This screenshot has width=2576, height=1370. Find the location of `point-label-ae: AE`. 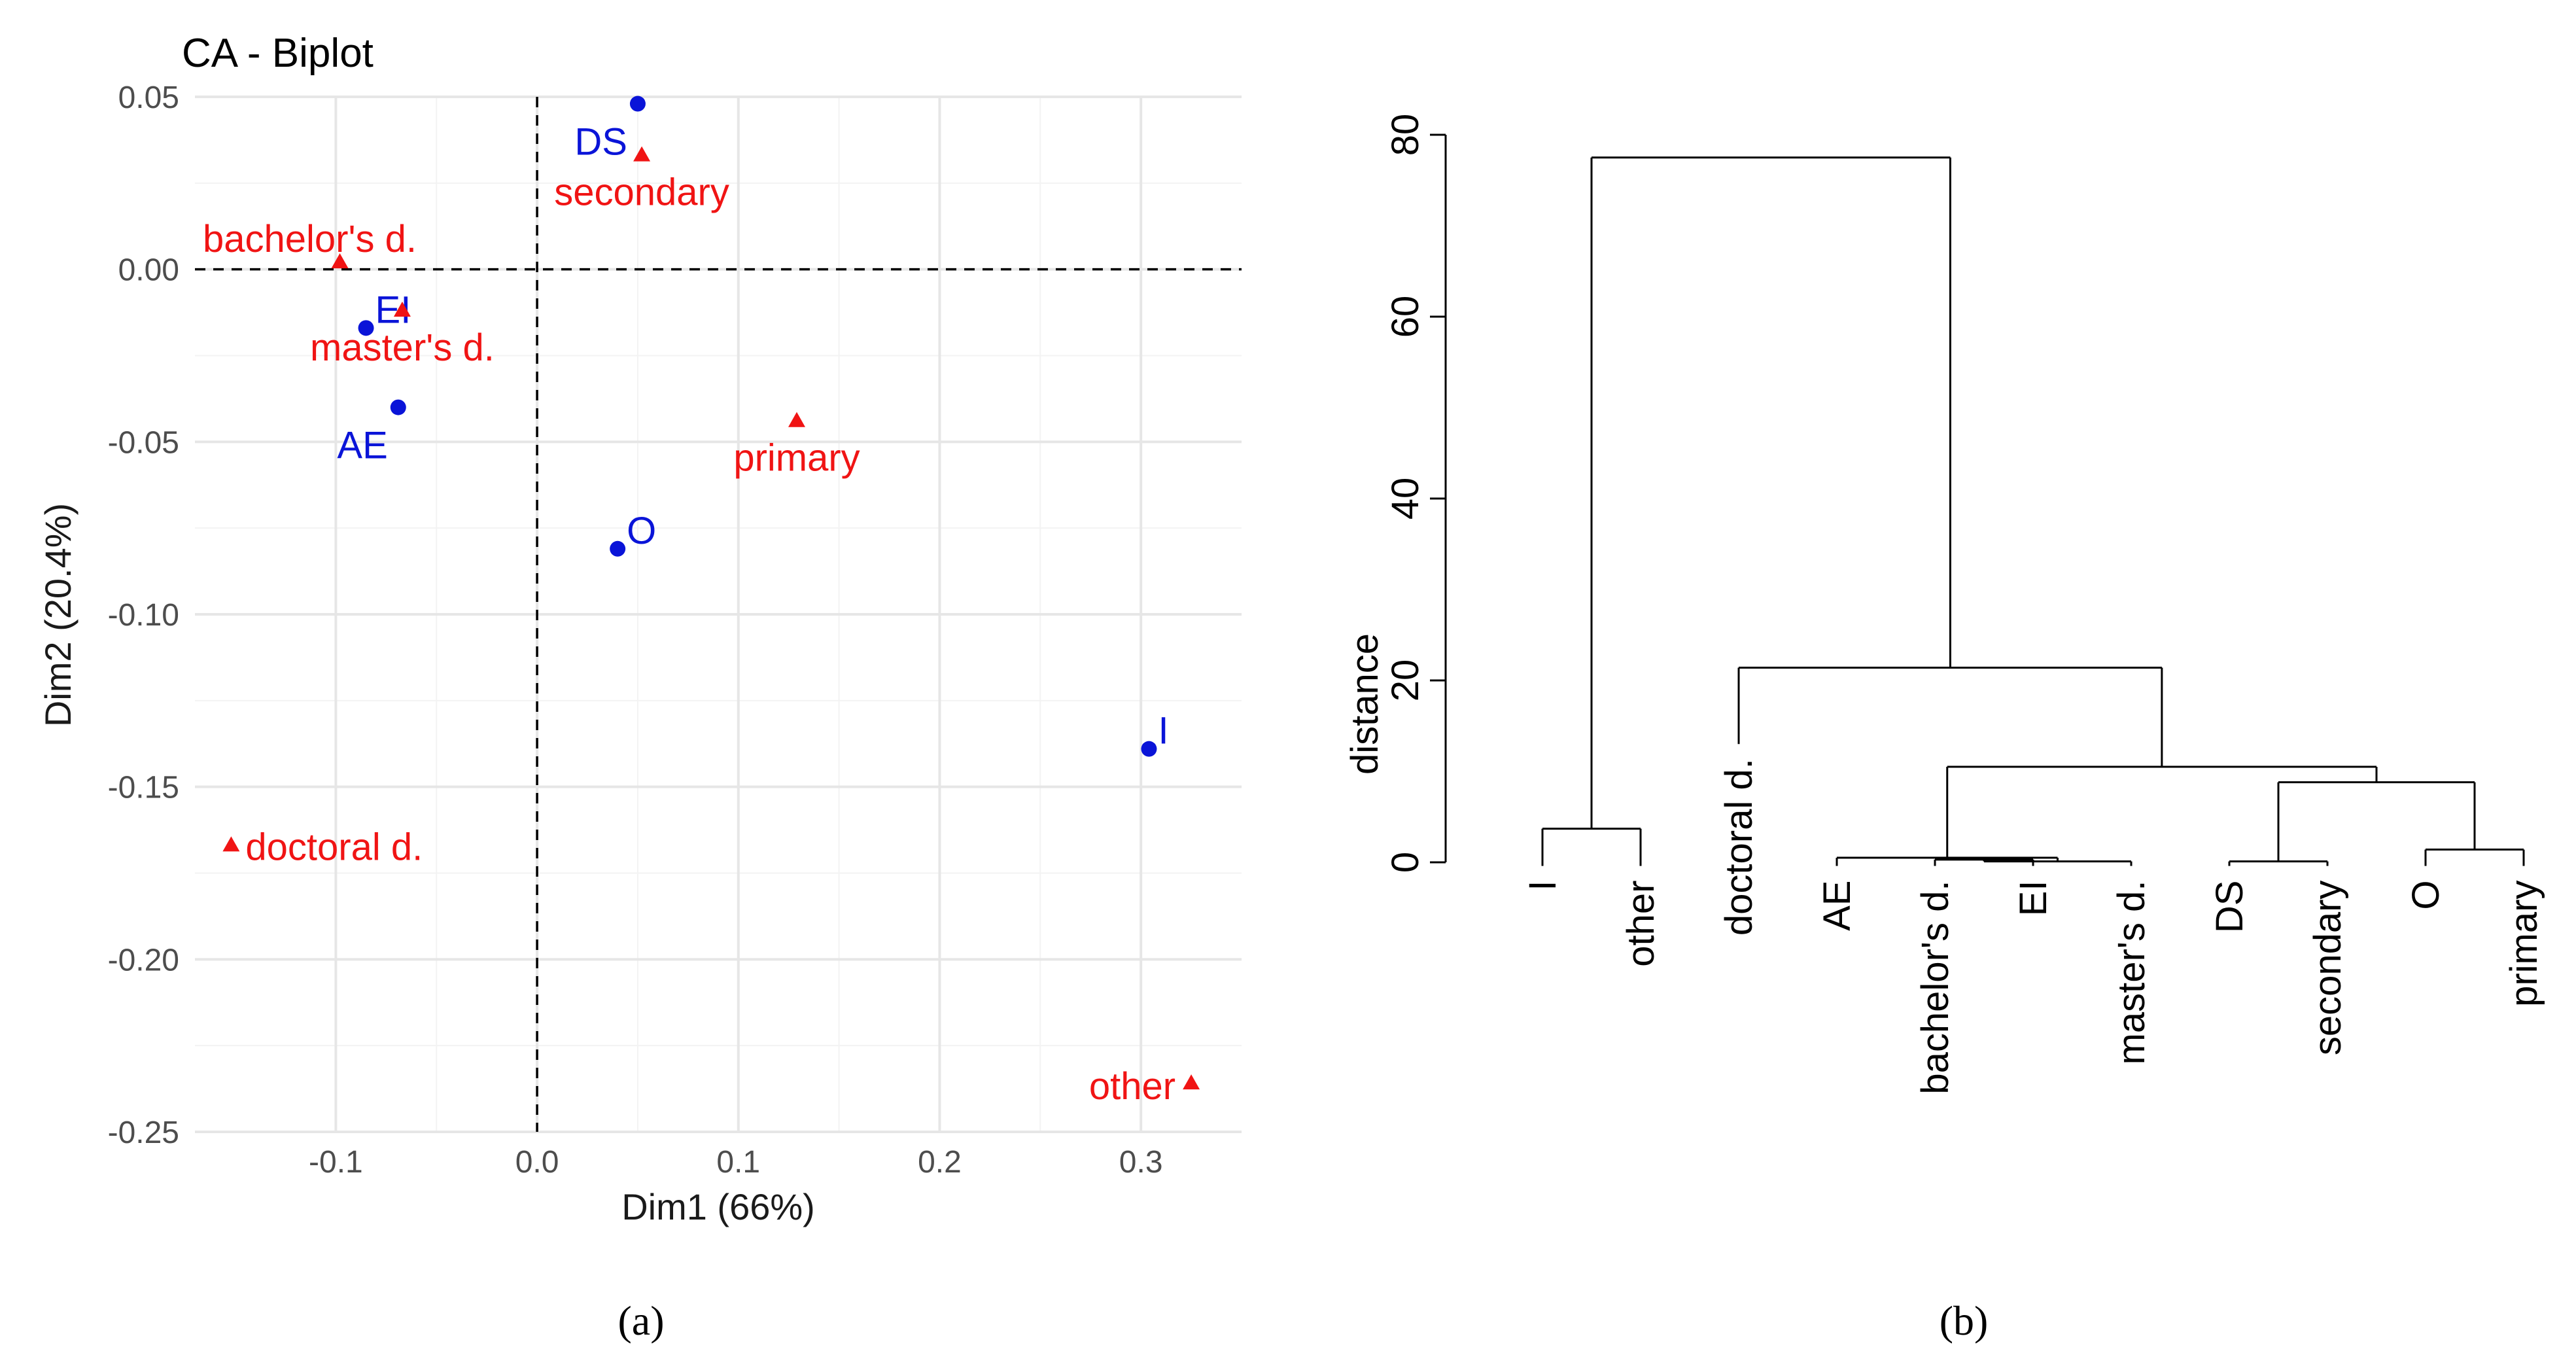

point-label-ae: AE is located at coordinates (362, 446).